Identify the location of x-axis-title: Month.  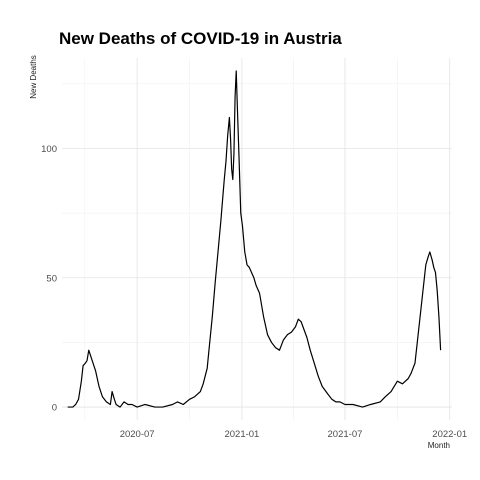
(439, 445).